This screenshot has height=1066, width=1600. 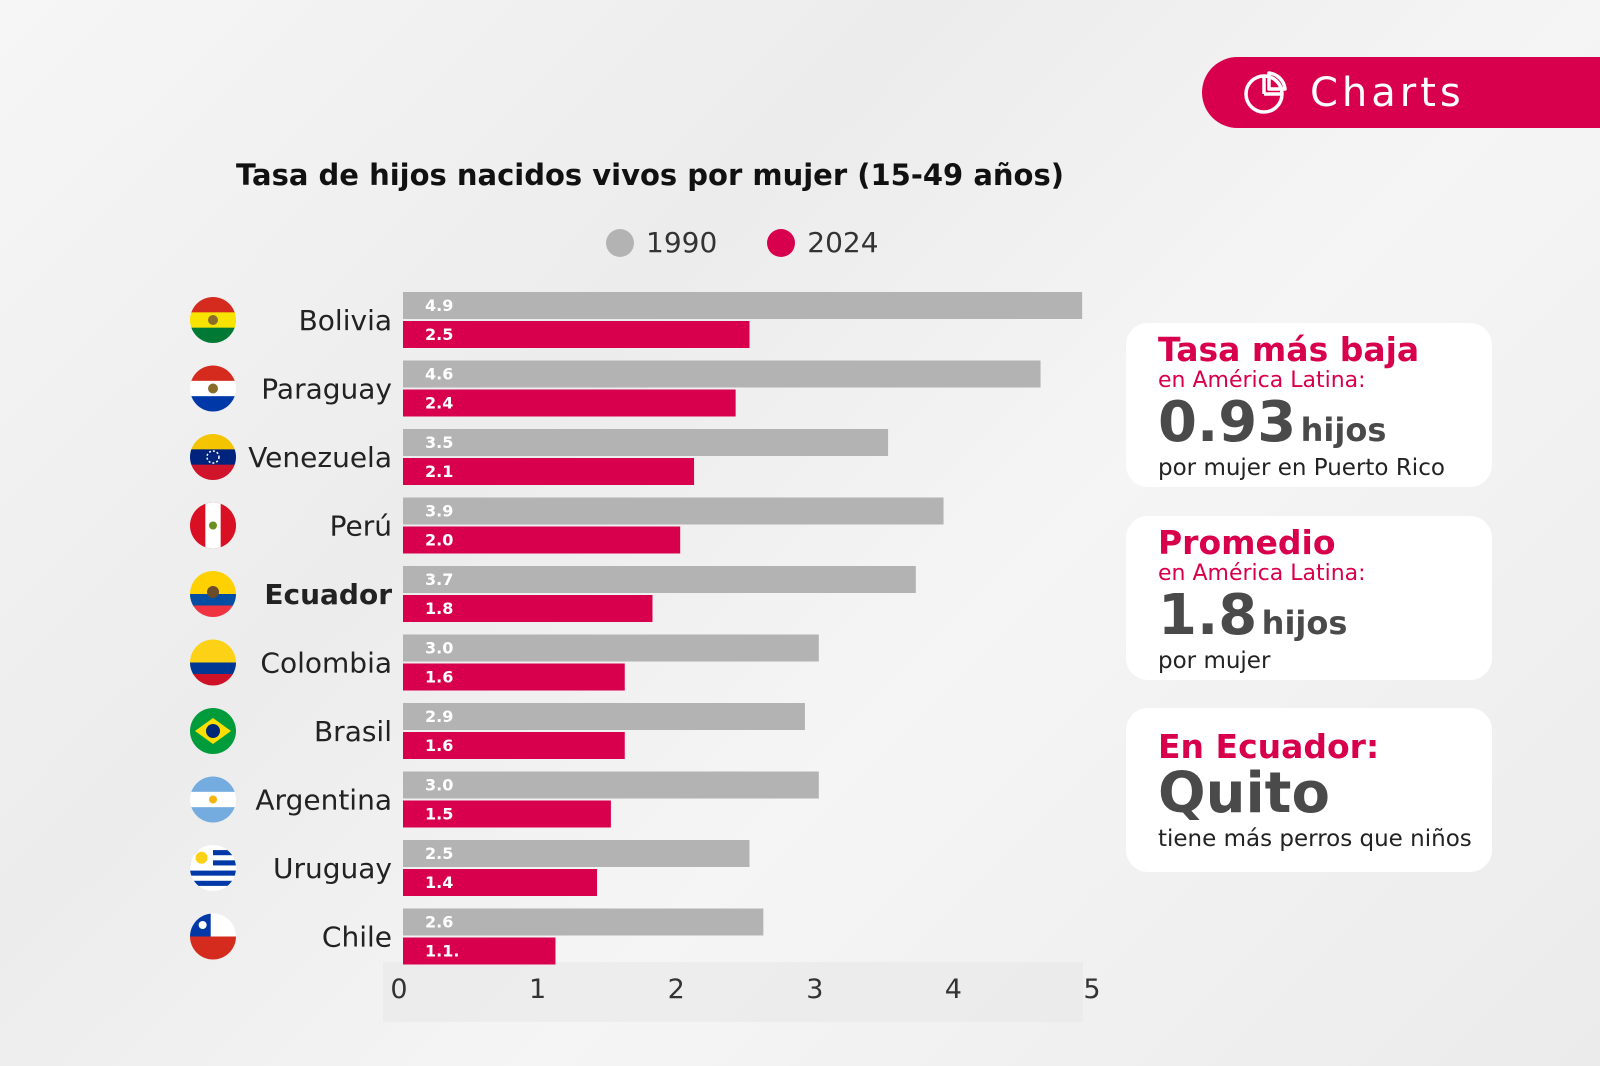 What do you see at coordinates (213, 594) in the screenshot?
I see `ecuador-flag-icon` at bounding box center [213, 594].